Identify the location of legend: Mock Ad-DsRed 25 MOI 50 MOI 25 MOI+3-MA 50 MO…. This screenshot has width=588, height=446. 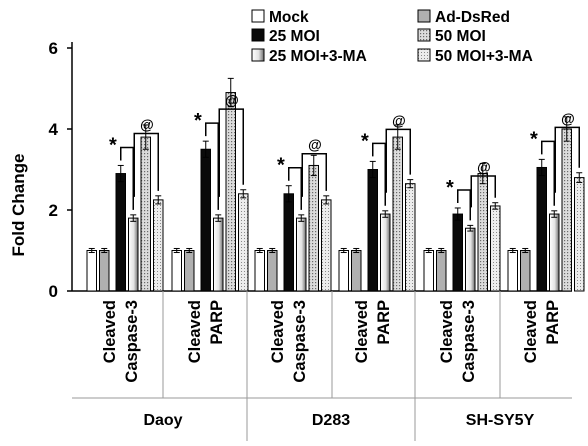
(392, 37).